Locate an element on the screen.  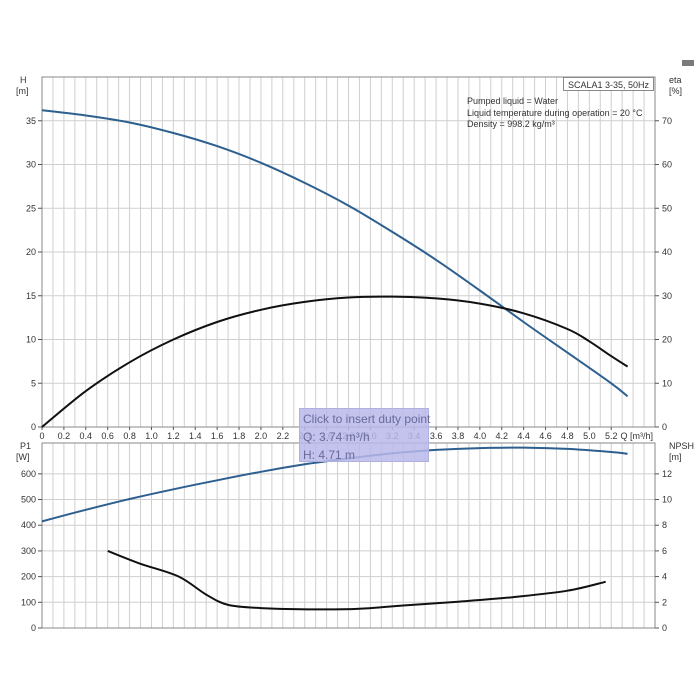
power-right-tick-label: 6 is located at coordinates (664, 551).